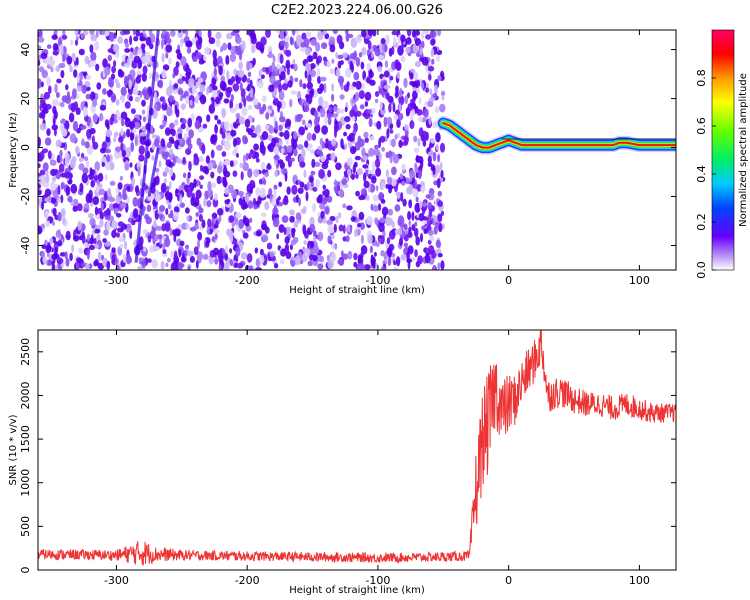  Describe the element at coordinates (147, 146) in the screenshot. I see `speckle-streak` at that location.